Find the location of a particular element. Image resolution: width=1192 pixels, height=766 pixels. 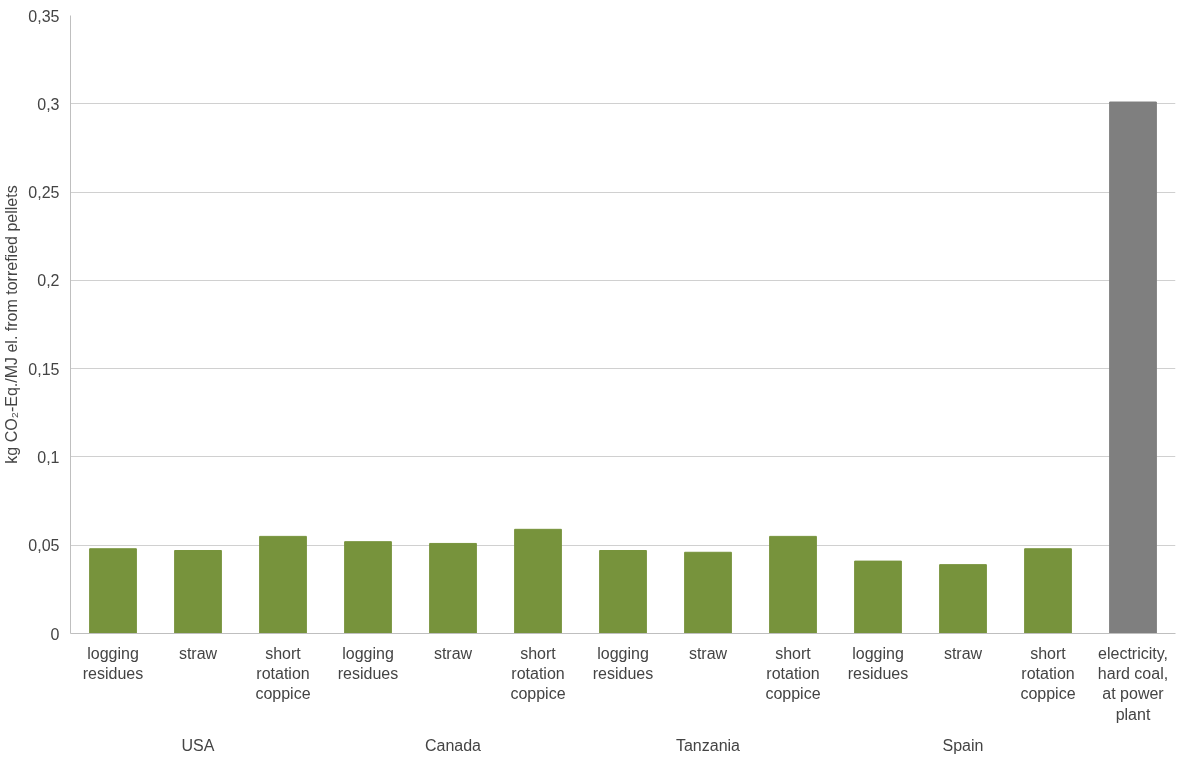

y-tick-label: 0,35 is located at coordinates (44, 16).